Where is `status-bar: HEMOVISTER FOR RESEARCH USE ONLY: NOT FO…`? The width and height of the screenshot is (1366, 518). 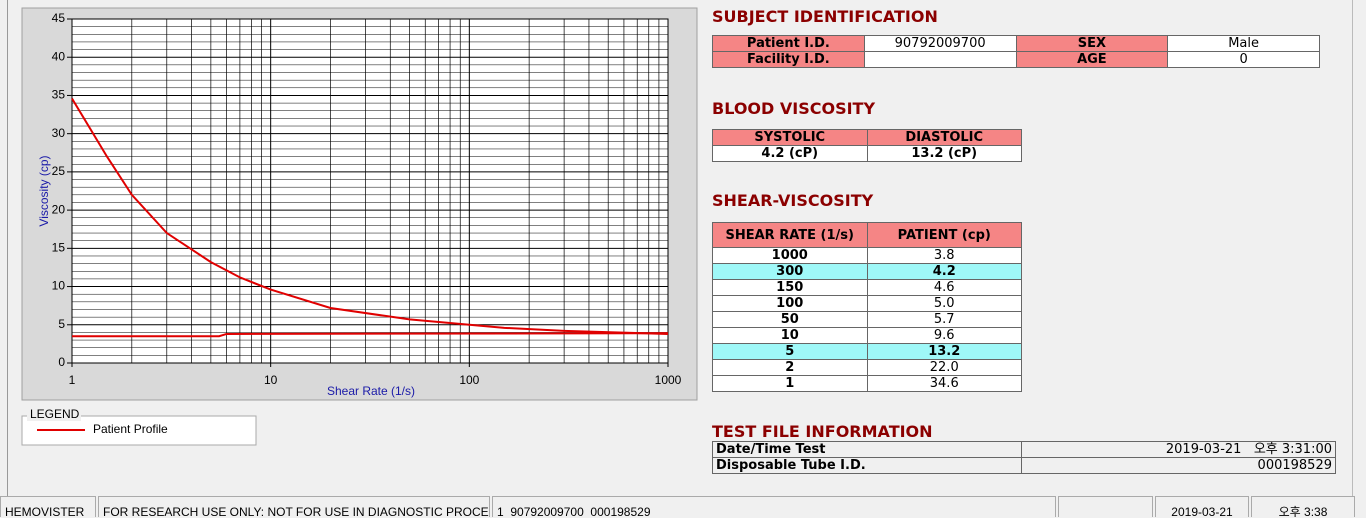 status-bar: HEMOVISTER FOR RESEARCH USE ONLY: NOT FO… is located at coordinates (683, 507).